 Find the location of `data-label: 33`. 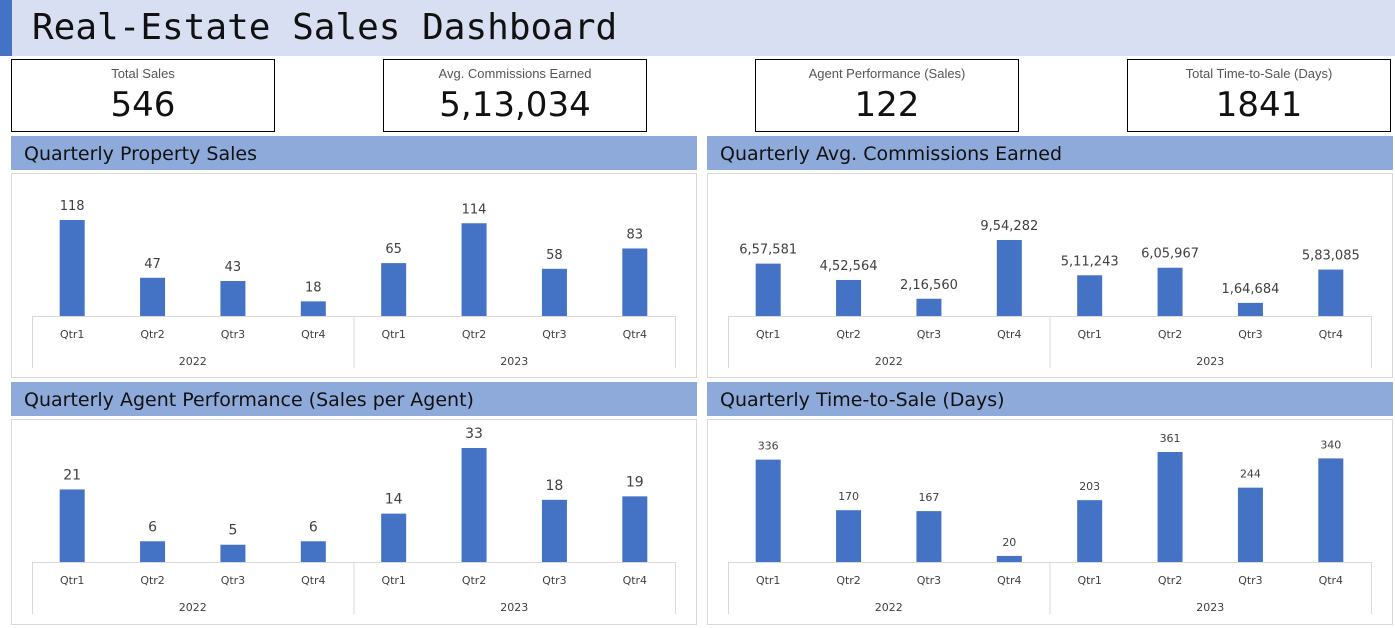

data-label: 33 is located at coordinates (474, 434).